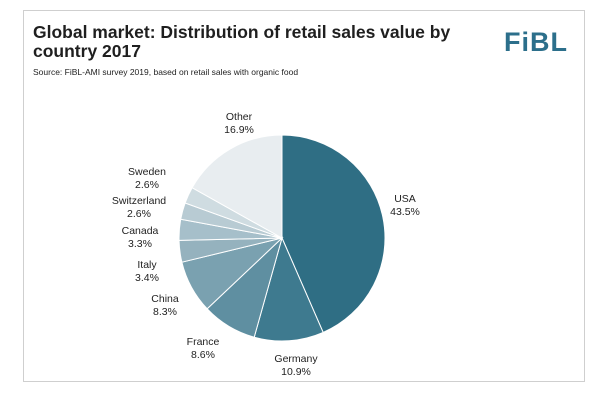  I want to click on pie-value-sweden: 2.6%, so click(147, 185).